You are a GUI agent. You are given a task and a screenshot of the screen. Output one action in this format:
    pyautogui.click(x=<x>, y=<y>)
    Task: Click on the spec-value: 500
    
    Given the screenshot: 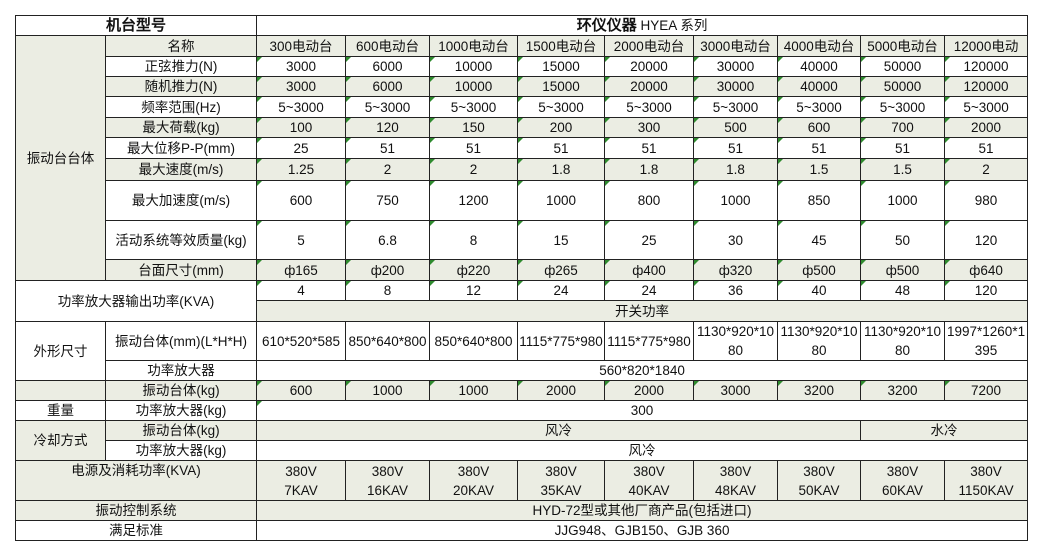 What is the action you would take?
    pyautogui.click(x=736, y=127)
    